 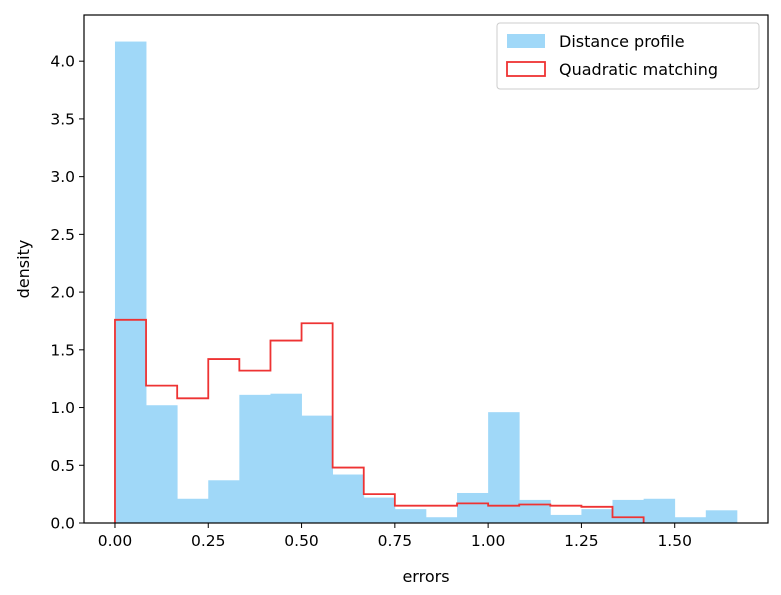 What do you see at coordinates (208, 541) in the screenshot?
I see `x-tick-label: 0.25` at bounding box center [208, 541].